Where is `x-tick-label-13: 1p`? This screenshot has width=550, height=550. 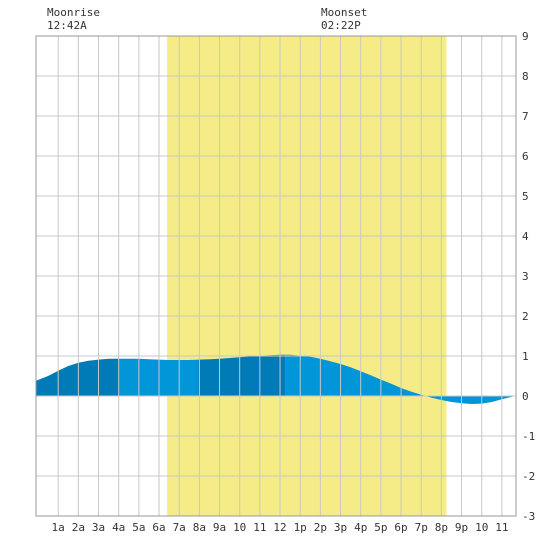 x-tick-label-13: 1p is located at coordinates (300, 527).